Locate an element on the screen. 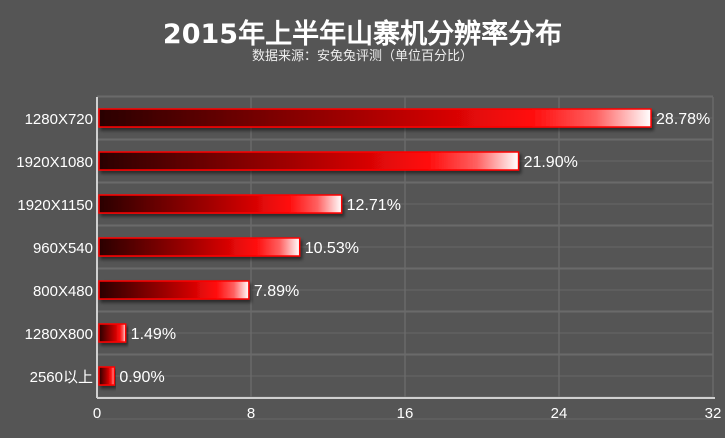 Image resolution: width=725 pixels, height=438 pixels. category-label: 1920X1150 is located at coordinates (55, 205).